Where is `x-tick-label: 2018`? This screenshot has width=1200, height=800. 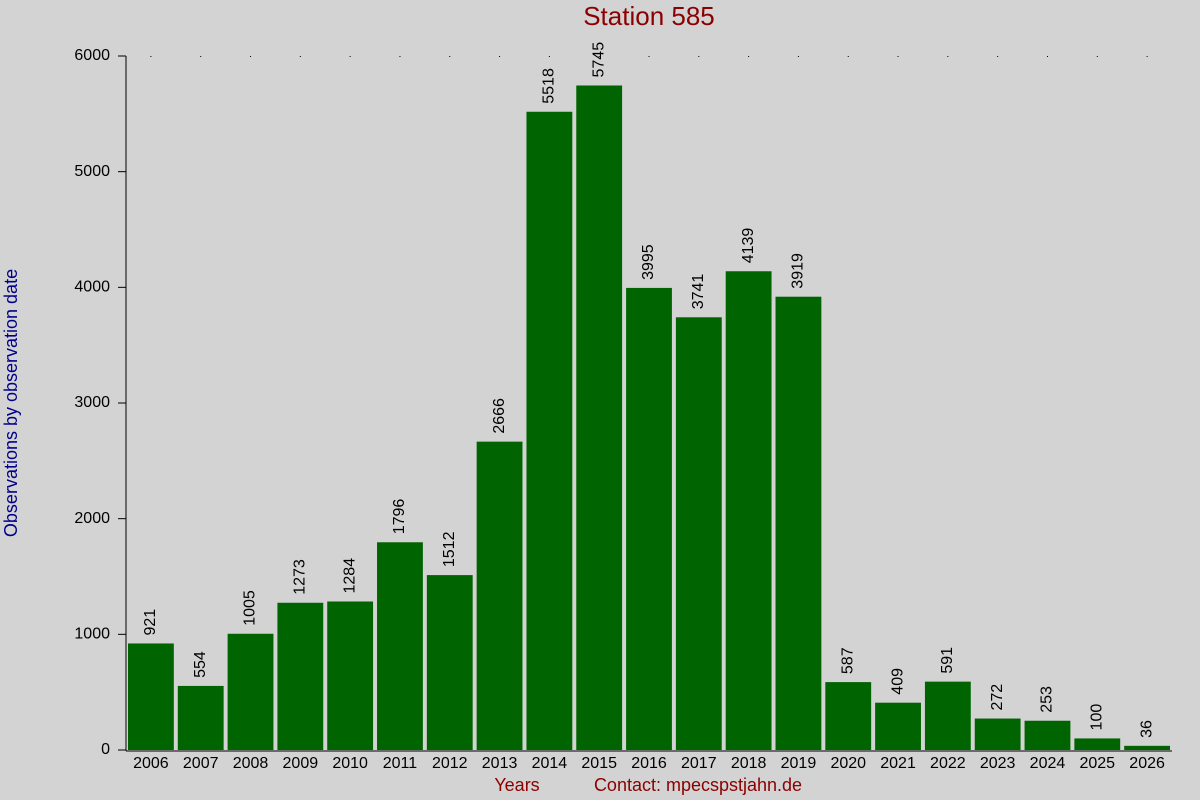
x-tick-label: 2018 is located at coordinates (749, 763).